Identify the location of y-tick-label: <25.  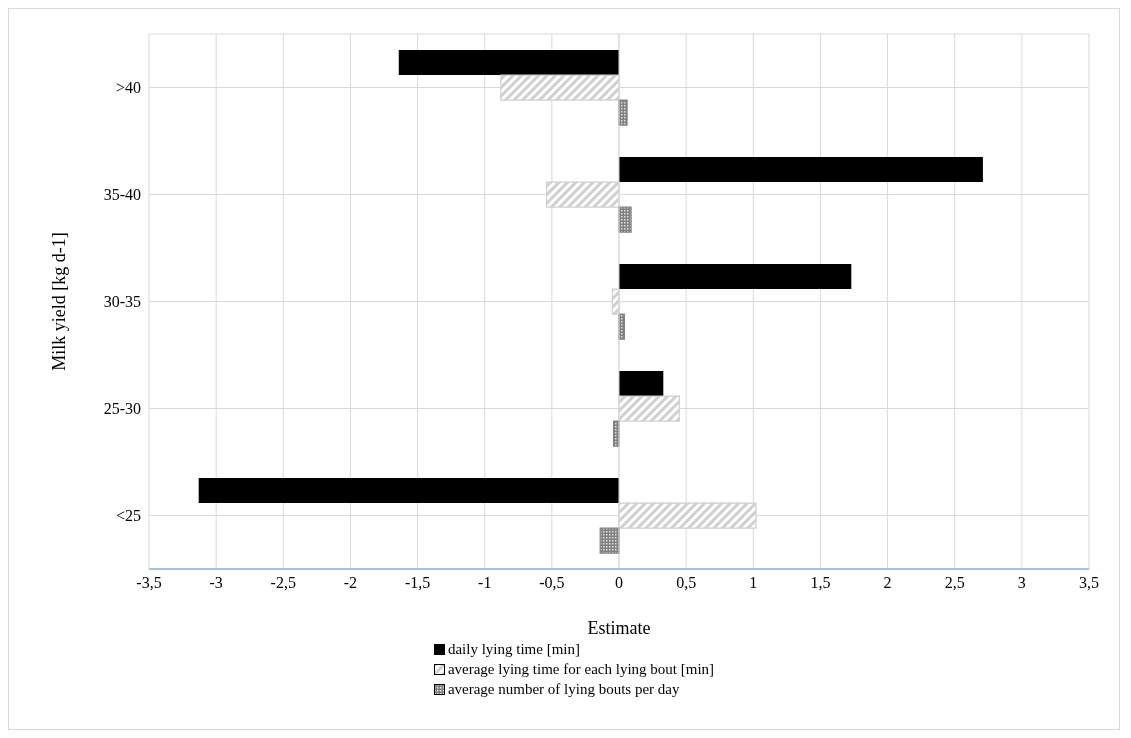
(128, 516).